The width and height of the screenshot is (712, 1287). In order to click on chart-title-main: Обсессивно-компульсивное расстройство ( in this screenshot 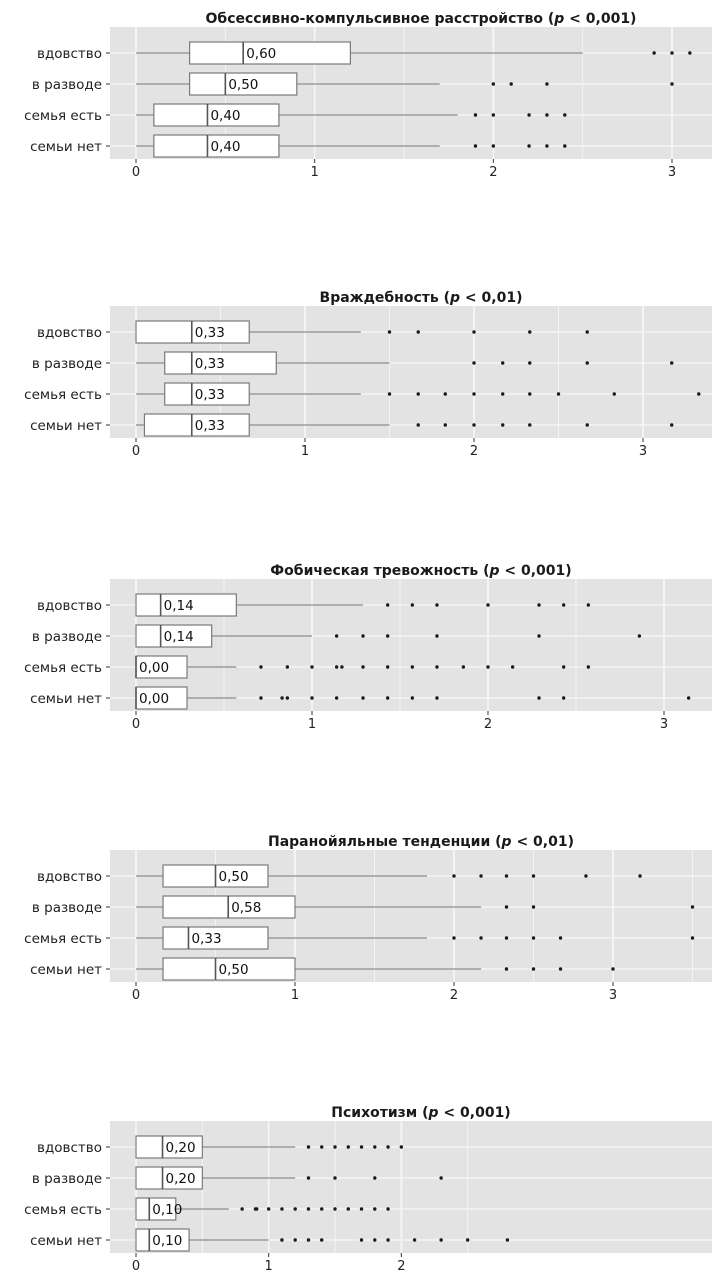, I will do `click(380, 19)`.